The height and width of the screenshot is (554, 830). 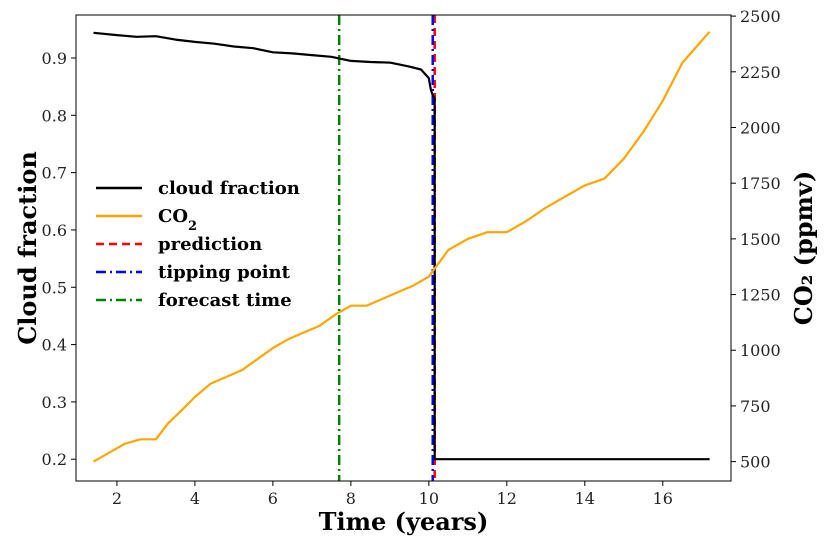 What do you see at coordinates (351, 498) in the screenshot?
I see `x-tick-label: 8` at bounding box center [351, 498].